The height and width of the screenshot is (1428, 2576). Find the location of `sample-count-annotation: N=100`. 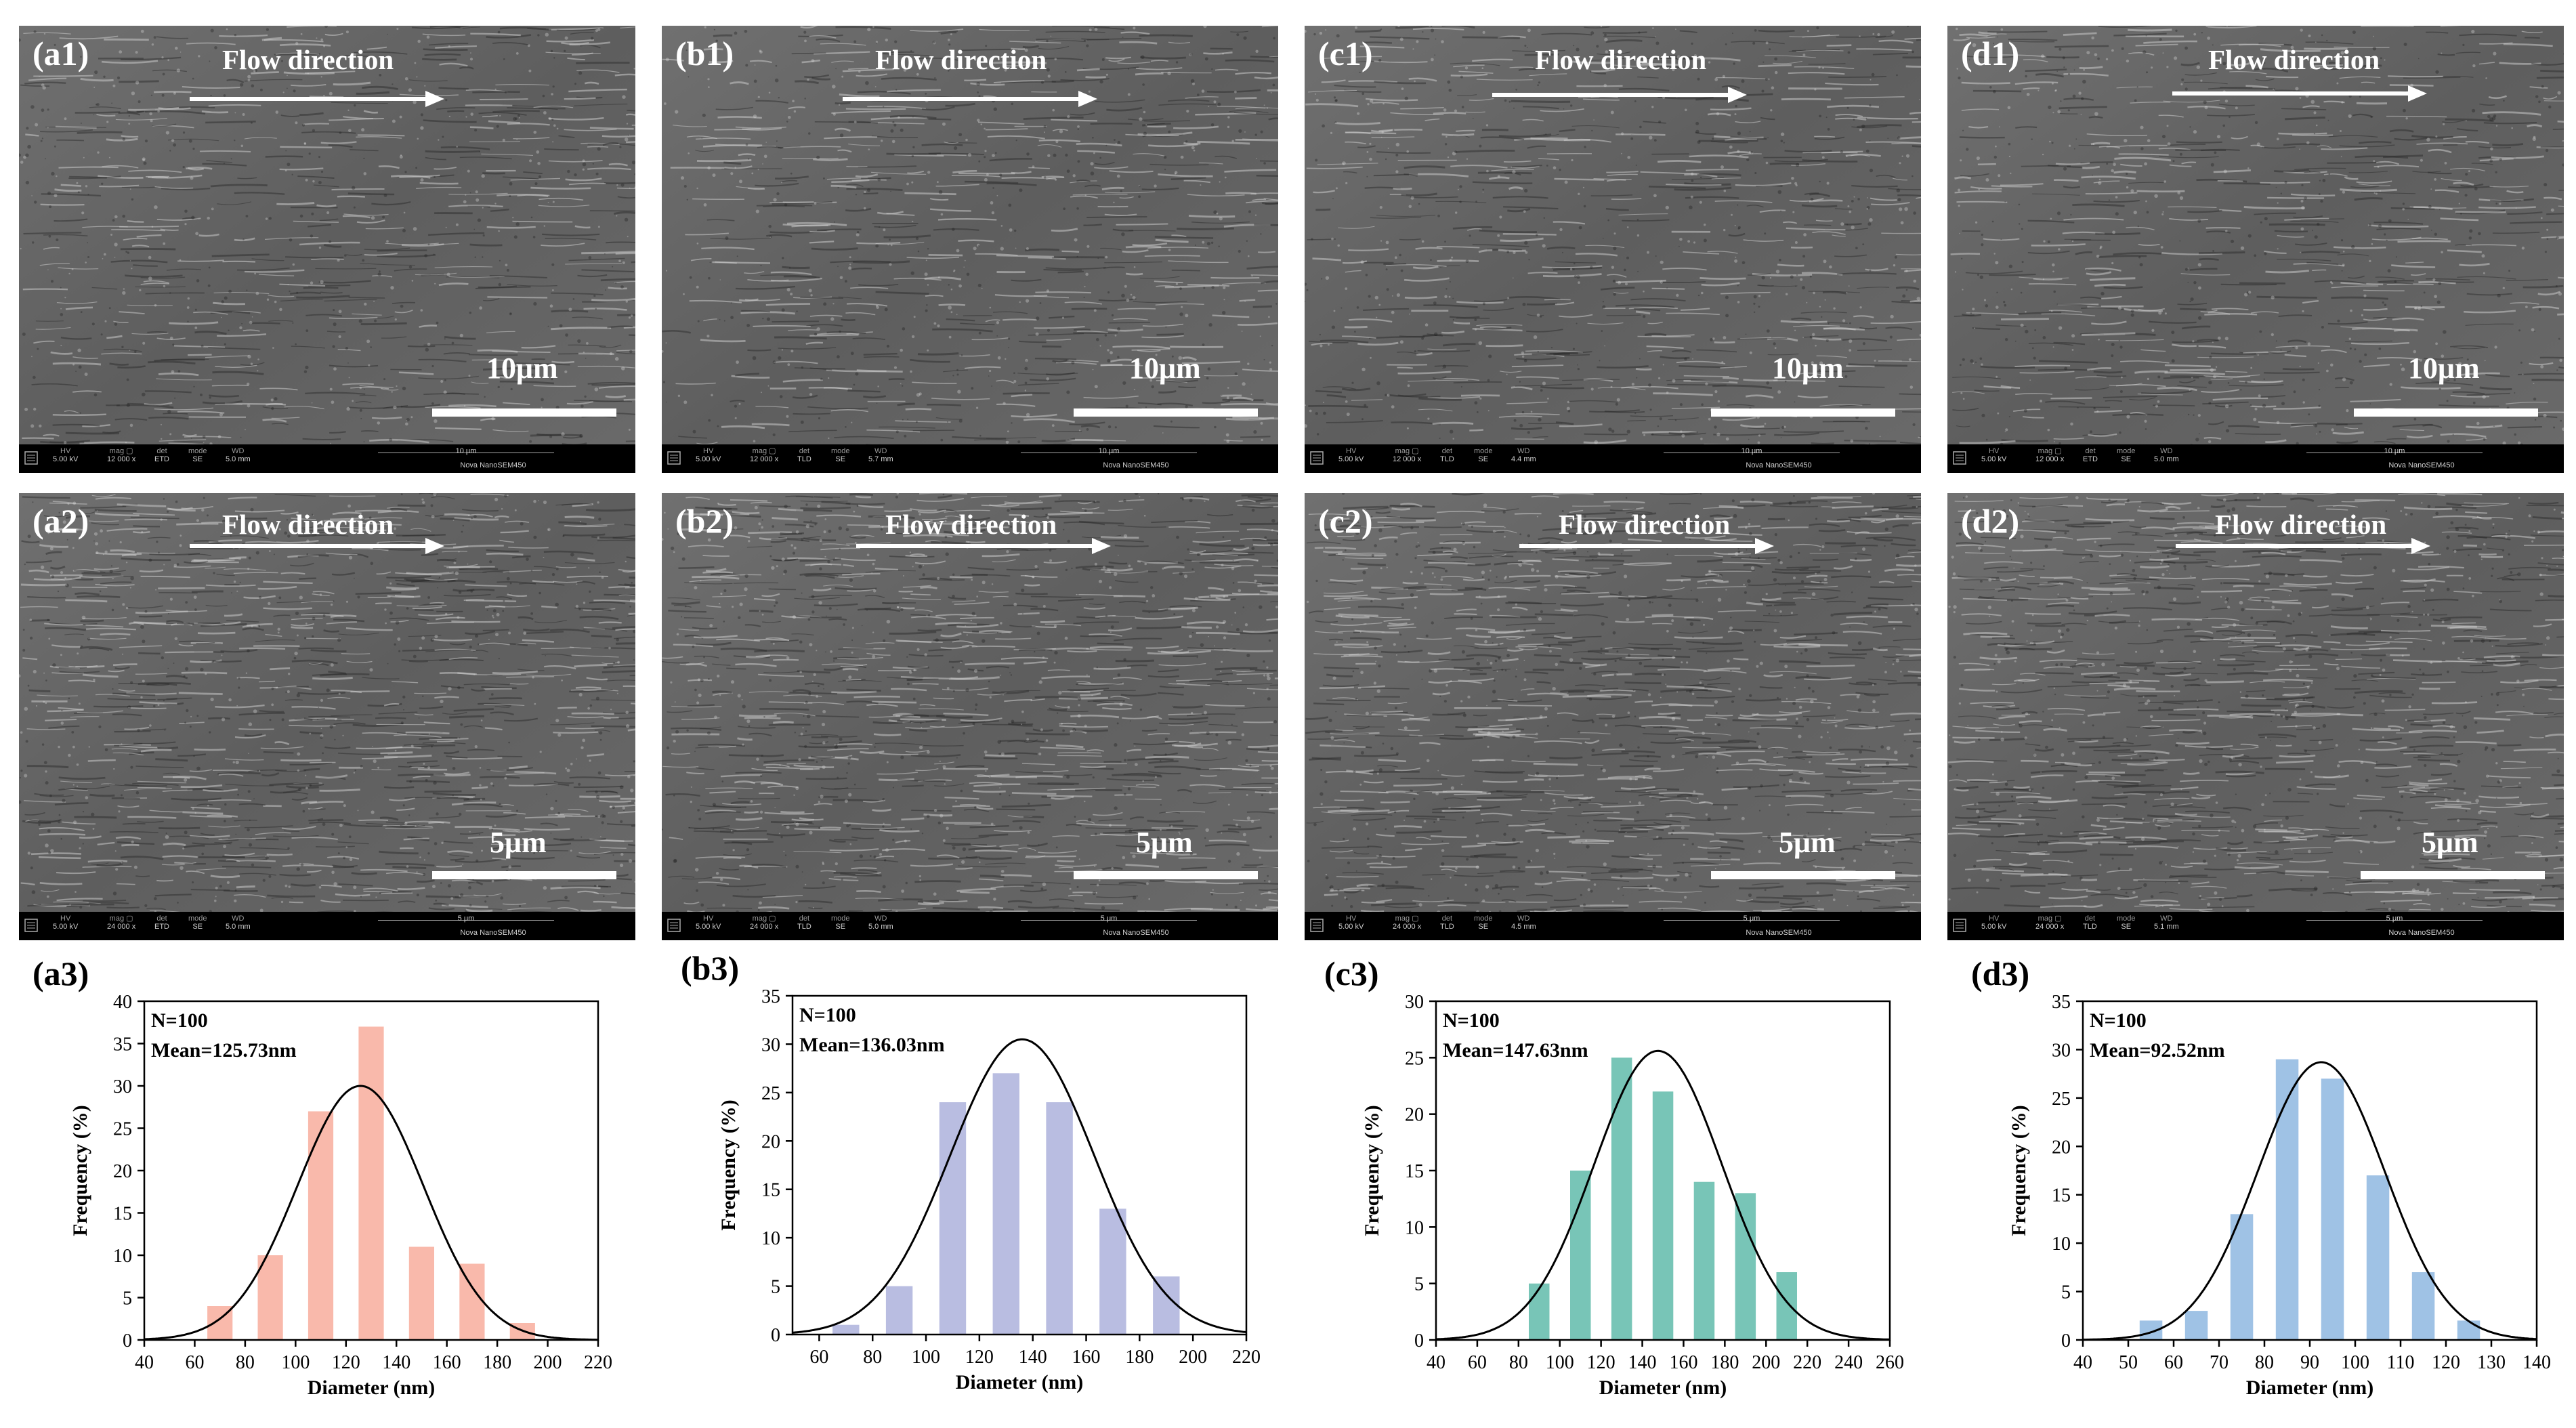

sample-count-annotation: N=100 is located at coordinates (2118, 1020).